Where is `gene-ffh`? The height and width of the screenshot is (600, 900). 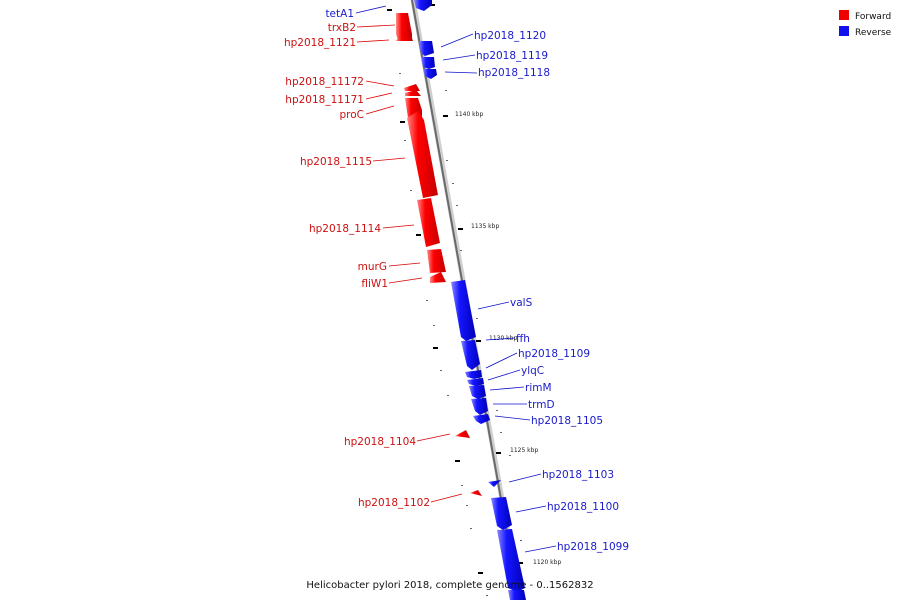 gene-ffh is located at coordinates (470, 355).